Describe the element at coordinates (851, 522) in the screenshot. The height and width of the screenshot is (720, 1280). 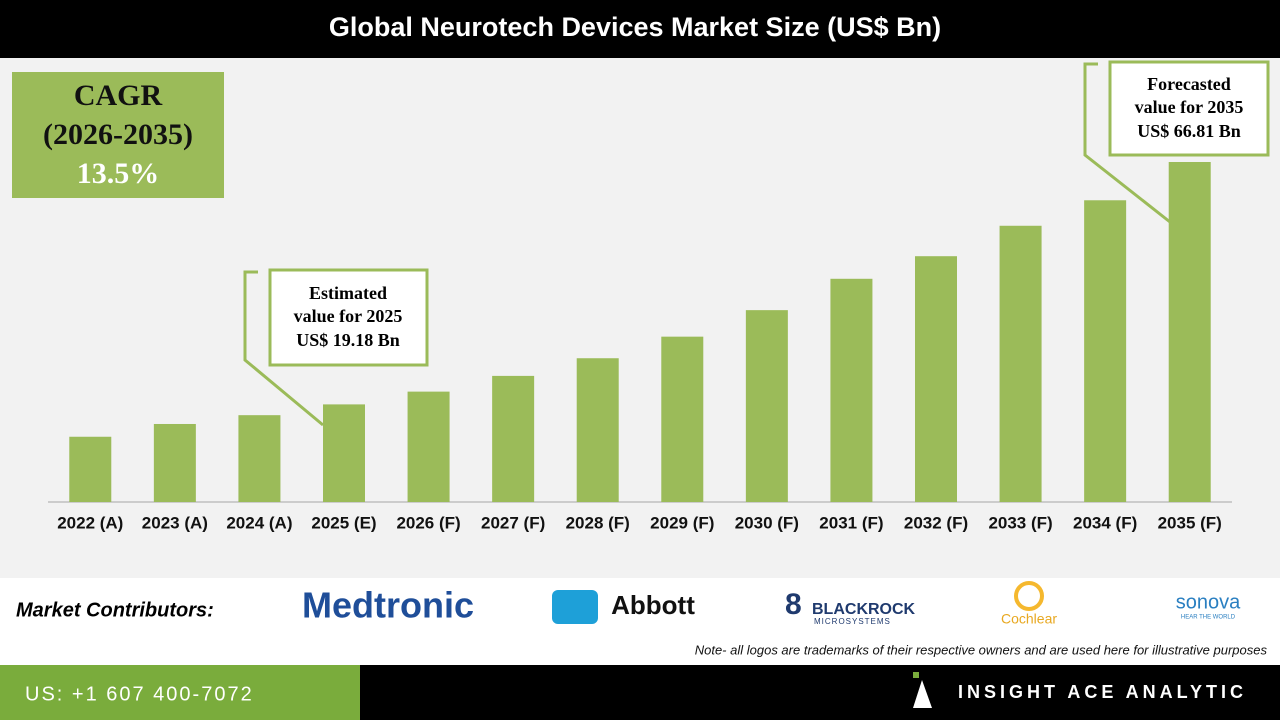
I see `x-tick-label: 2031 (F)` at that location.